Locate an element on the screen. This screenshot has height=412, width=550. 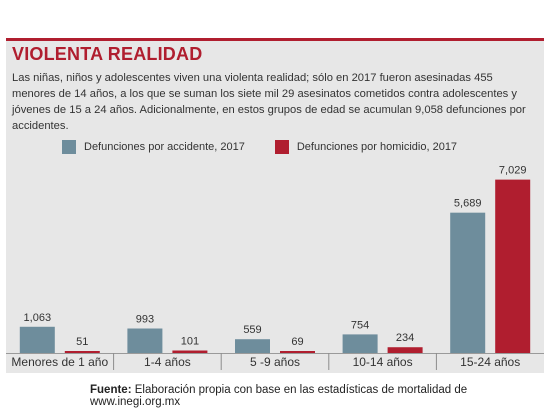
source-label: Fuente: is located at coordinates (111, 390).